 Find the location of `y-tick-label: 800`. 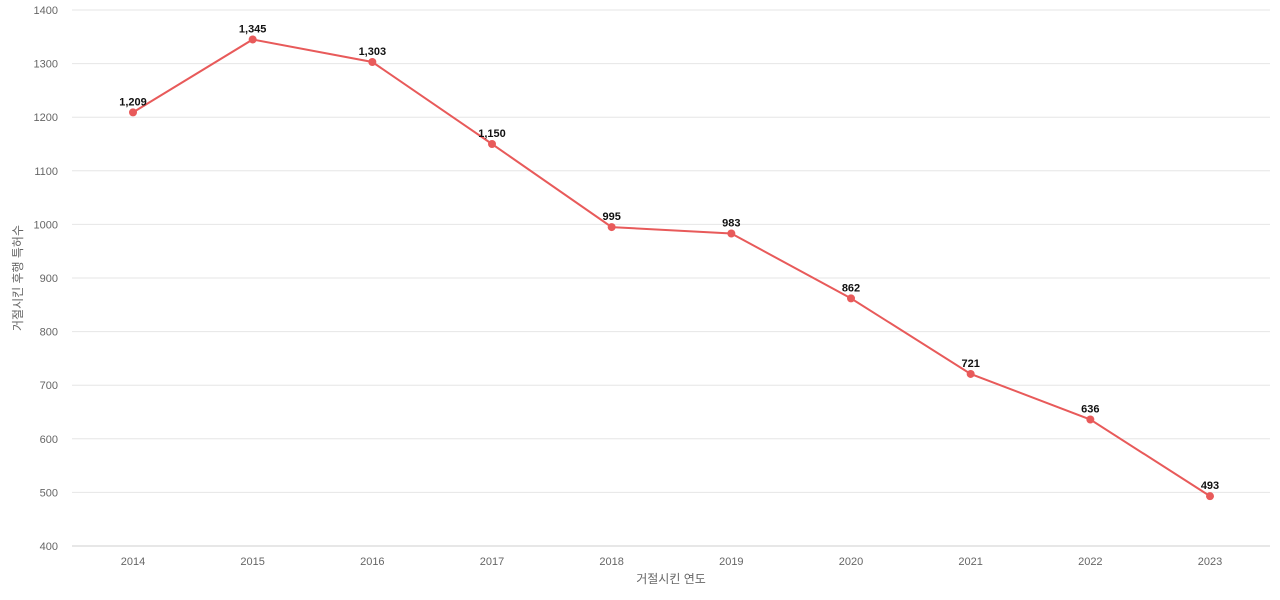

y-tick-label: 800 is located at coordinates (49, 333).